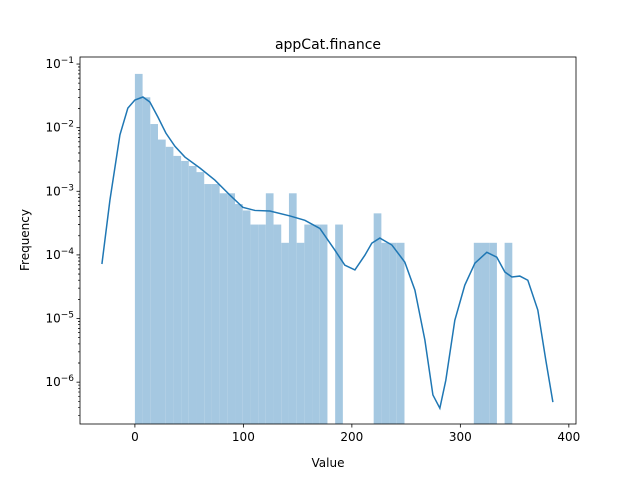  What do you see at coordinates (25, 240) in the screenshot?
I see `y-axis-label: Frequency` at bounding box center [25, 240].